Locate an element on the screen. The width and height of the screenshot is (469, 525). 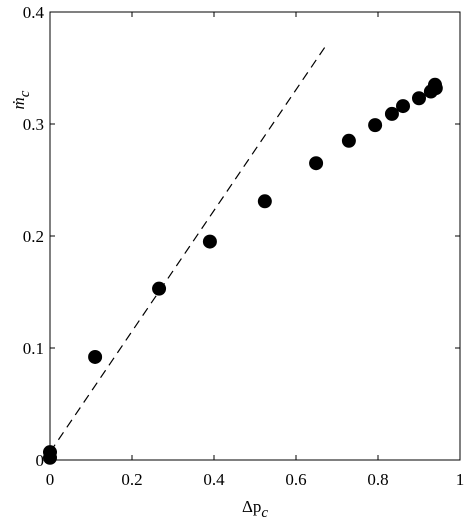
x-tick-label: 0.2 is located at coordinates (131, 479).